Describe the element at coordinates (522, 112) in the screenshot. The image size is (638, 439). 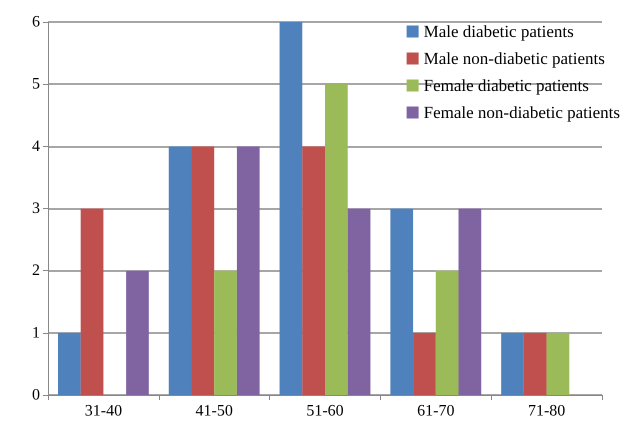
I see `legend-label: Female non-diabetic patients` at that location.